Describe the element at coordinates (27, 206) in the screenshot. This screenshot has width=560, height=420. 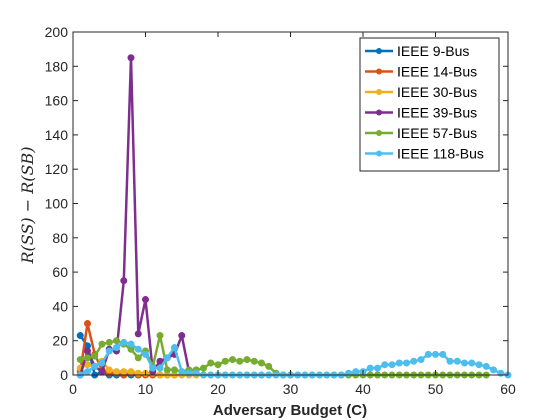
I see `y-axis-label: R(SS) − R(SB)` at that location.